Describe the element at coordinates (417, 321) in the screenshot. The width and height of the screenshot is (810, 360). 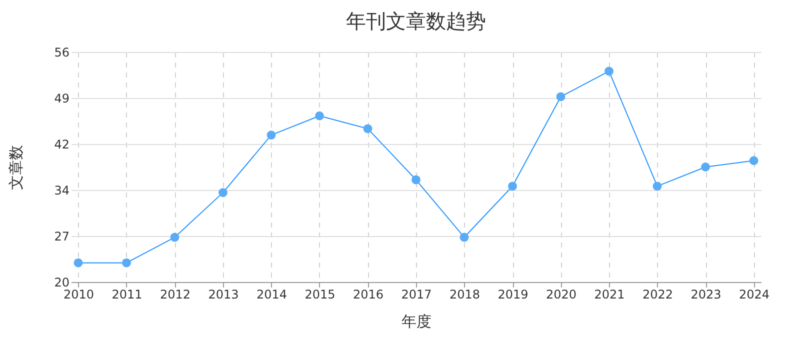
I see `x-axis-title: 年度` at that location.